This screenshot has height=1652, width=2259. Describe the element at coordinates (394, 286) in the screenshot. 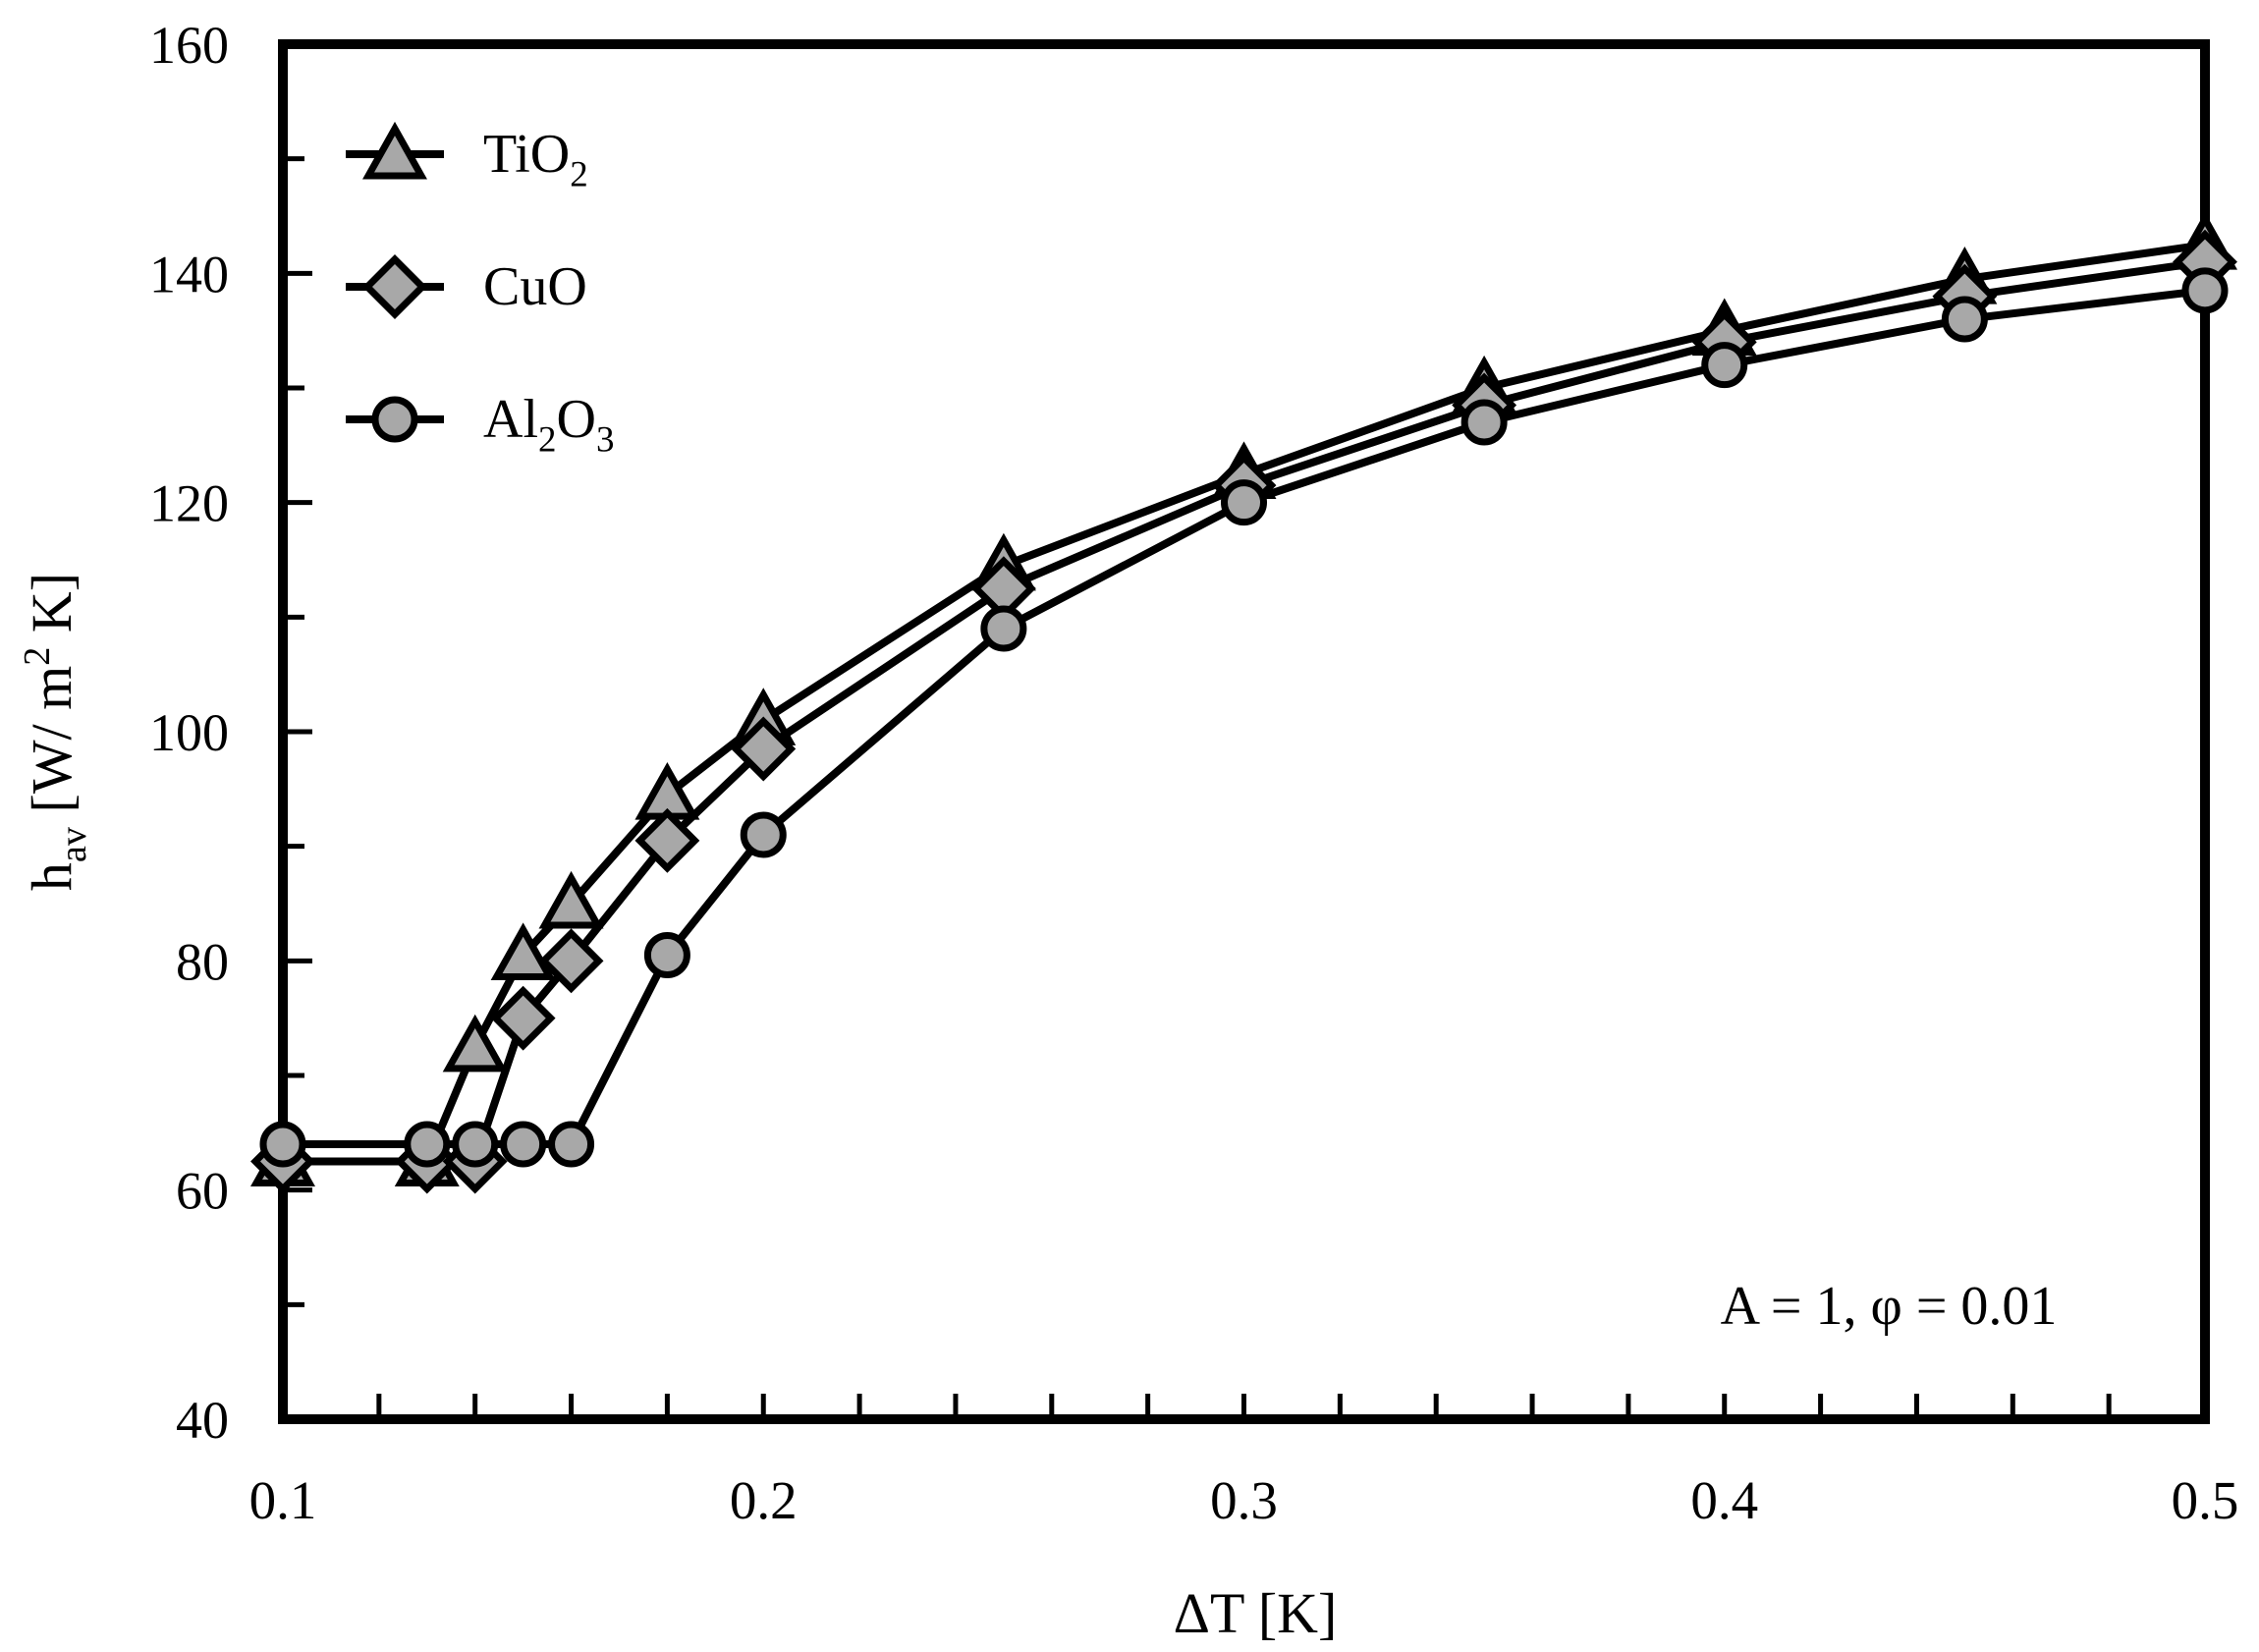

I see `legend-marker-diamond` at that location.